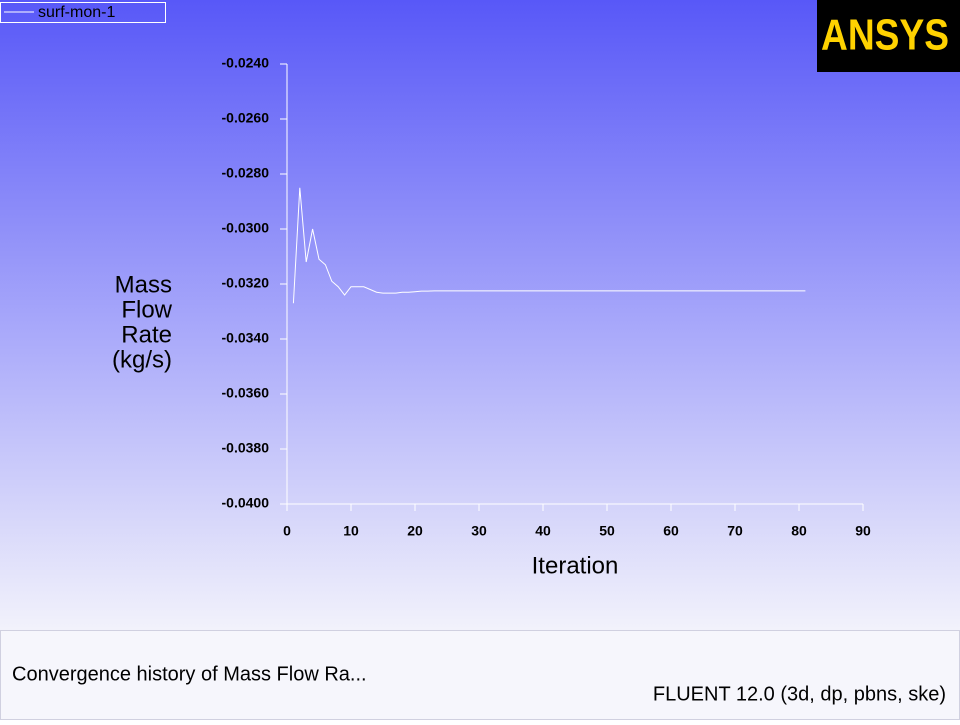 The width and height of the screenshot is (960, 725). What do you see at coordinates (246, 393) in the screenshot?
I see `y-tick-label: -0.0360` at bounding box center [246, 393].